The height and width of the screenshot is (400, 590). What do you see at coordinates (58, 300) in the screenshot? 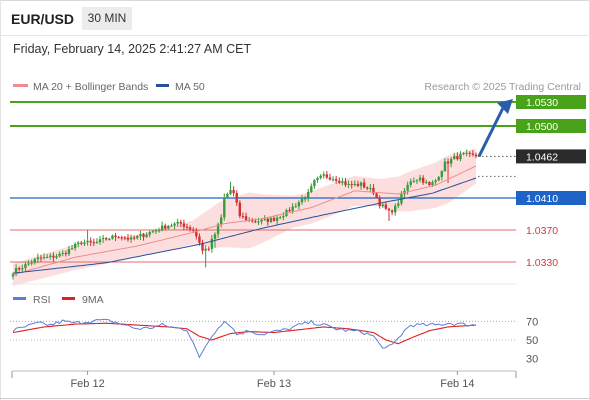
I see `rsi-legend: RSI 9MA` at bounding box center [58, 300].